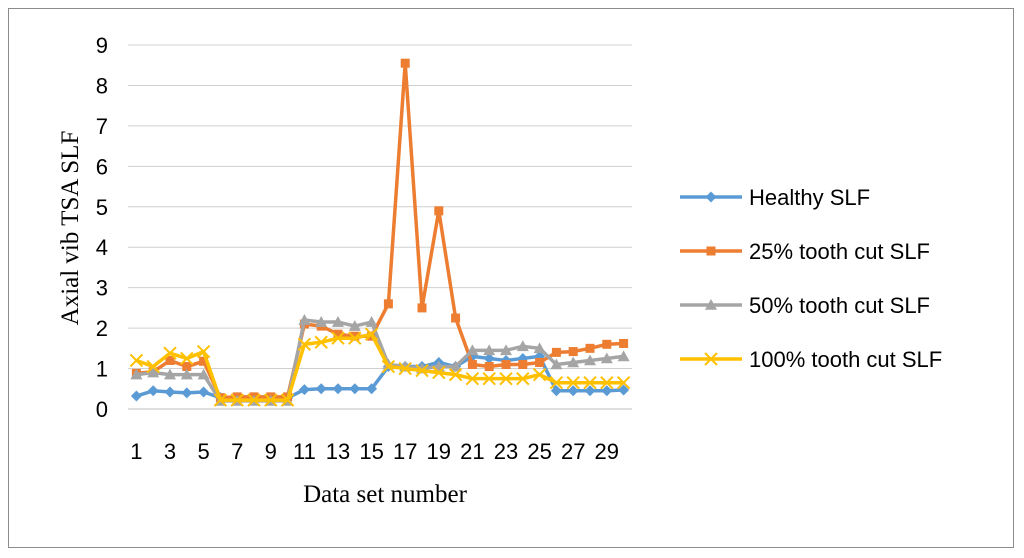 This screenshot has width=1024, height=558. What do you see at coordinates (405, 451) in the screenshot?
I see `x-tick-label: 17` at bounding box center [405, 451].